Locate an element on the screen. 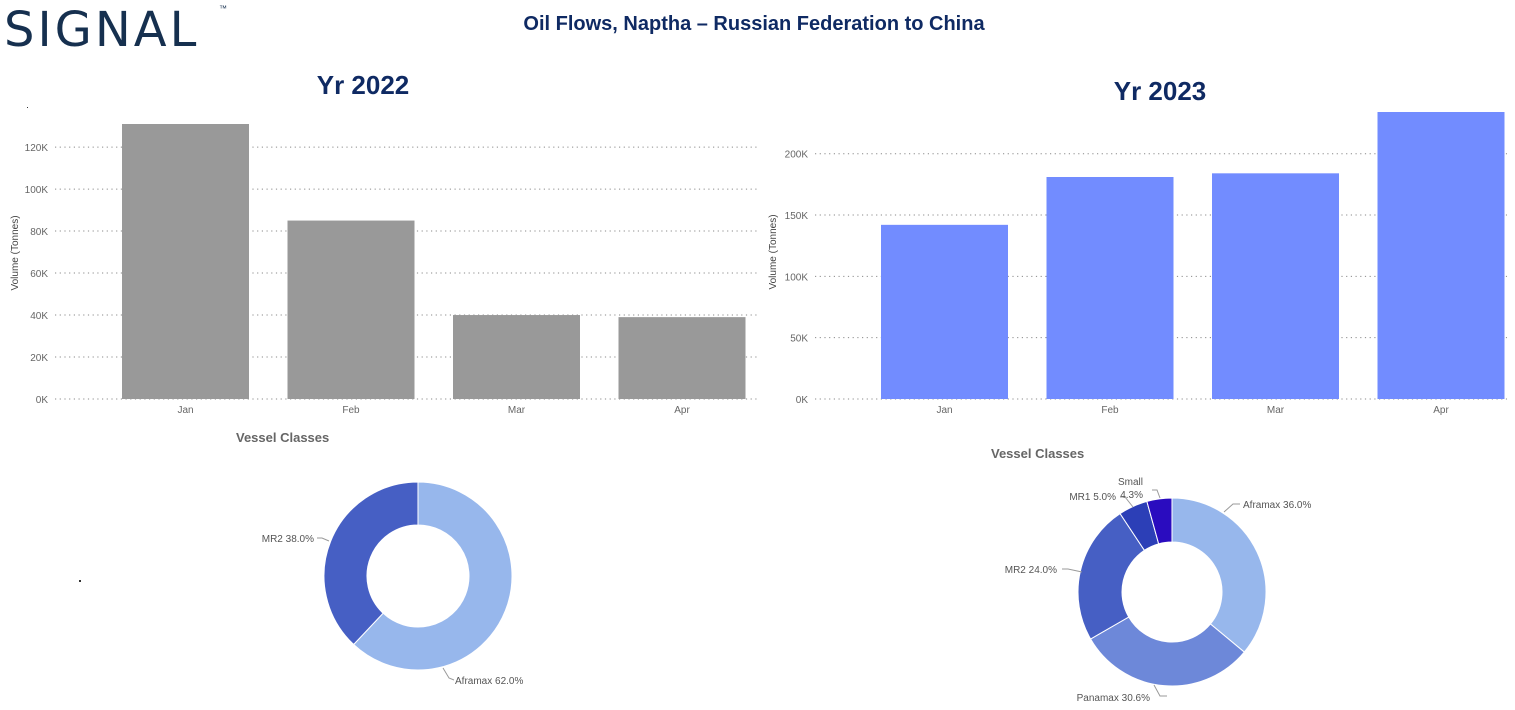 Image resolution: width=1515 pixels, height=710 pixels. y-tick-label: 150K is located at coordinates (797, 216).